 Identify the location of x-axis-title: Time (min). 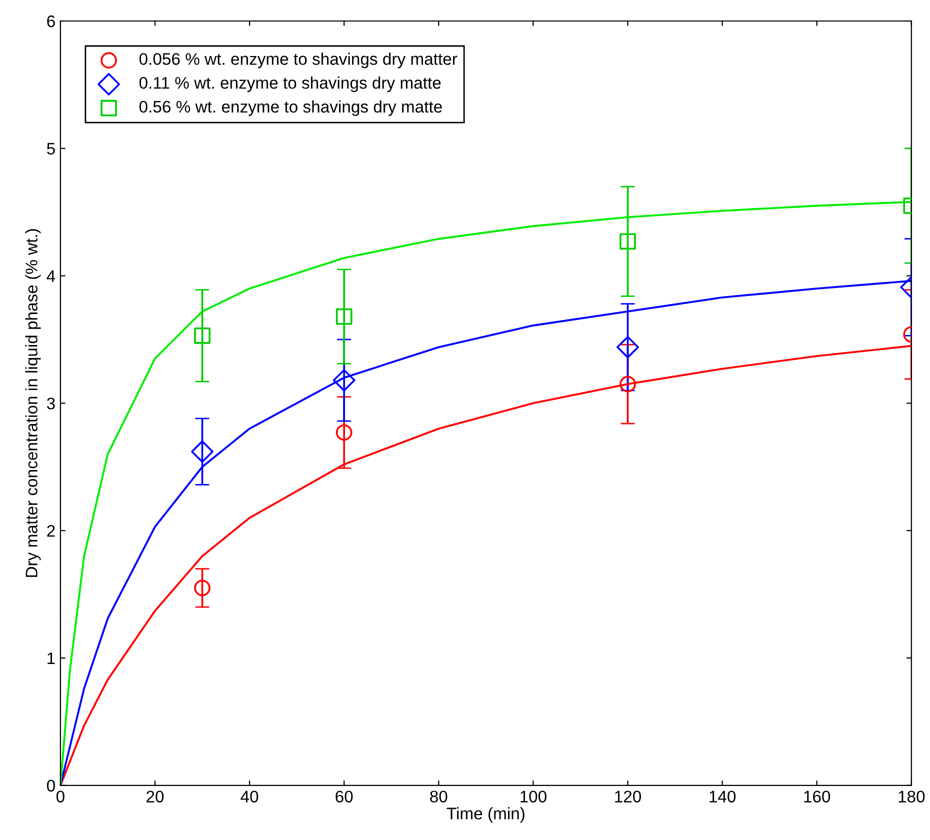
(485, 815).